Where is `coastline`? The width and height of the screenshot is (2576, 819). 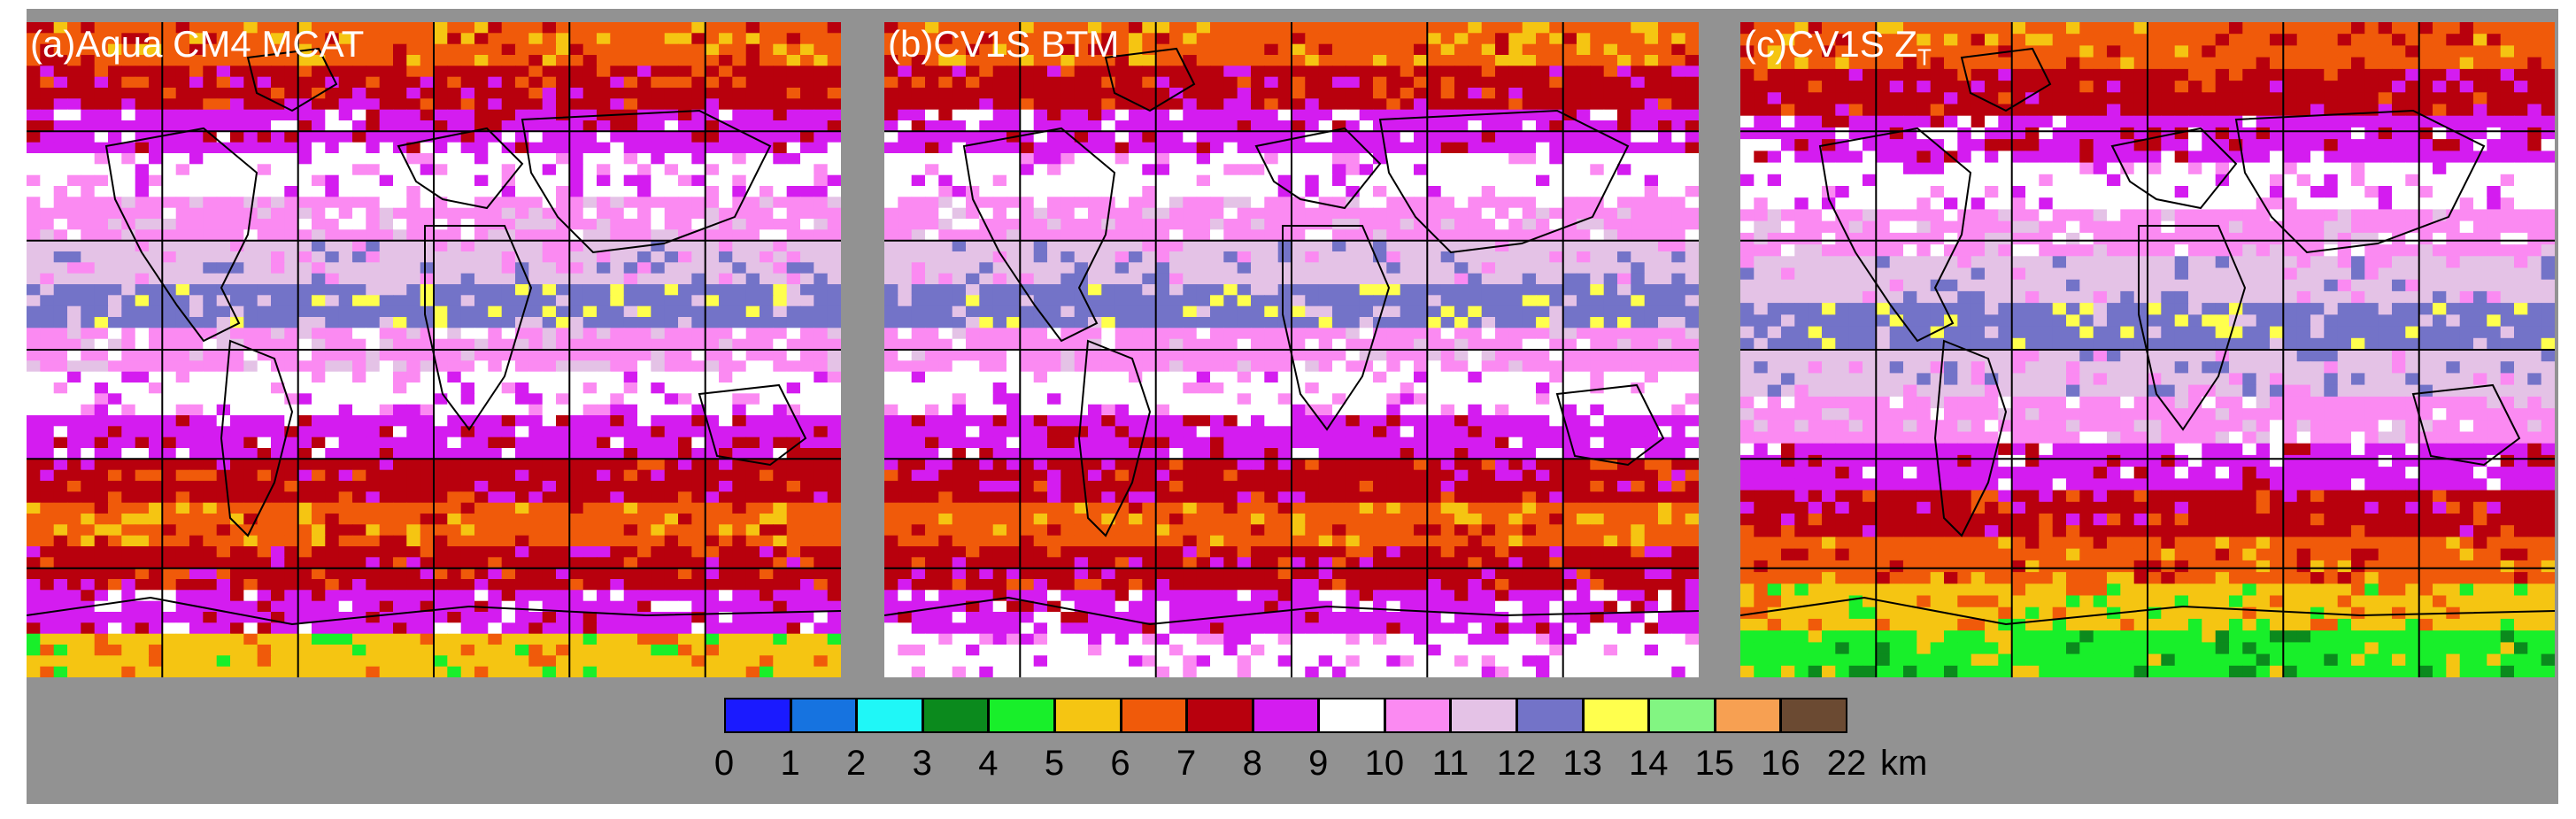 coastline is located at coordinates (292, 79).